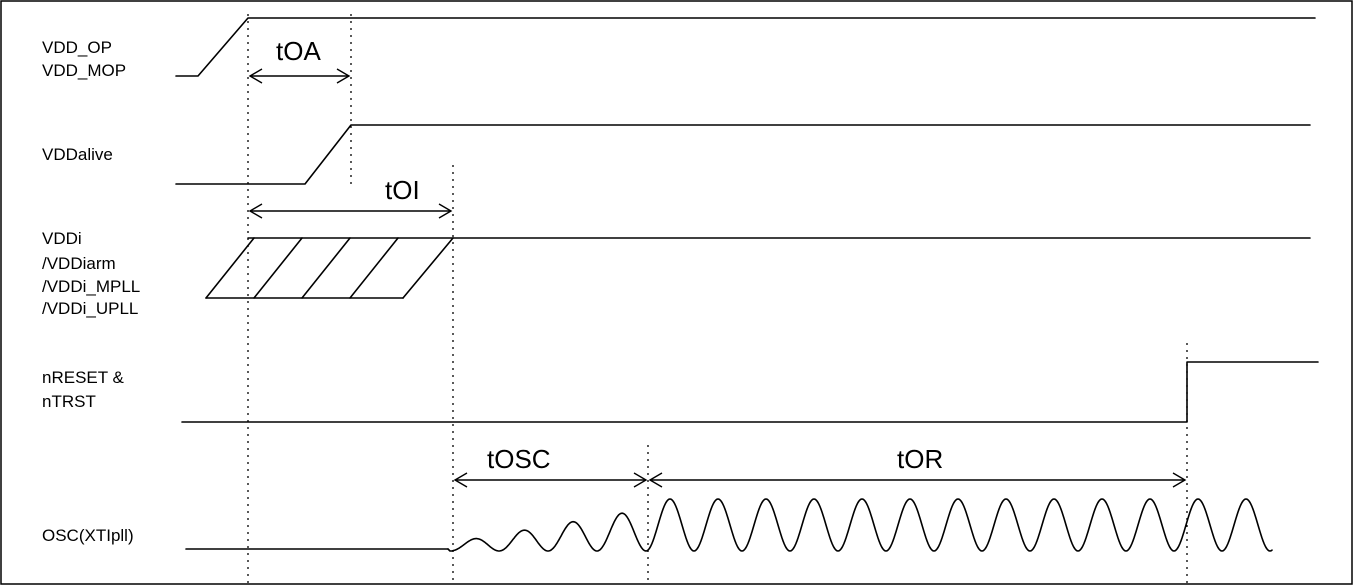  I want to click on label-vddalive-line1: VDDalive, so click(77, 154).